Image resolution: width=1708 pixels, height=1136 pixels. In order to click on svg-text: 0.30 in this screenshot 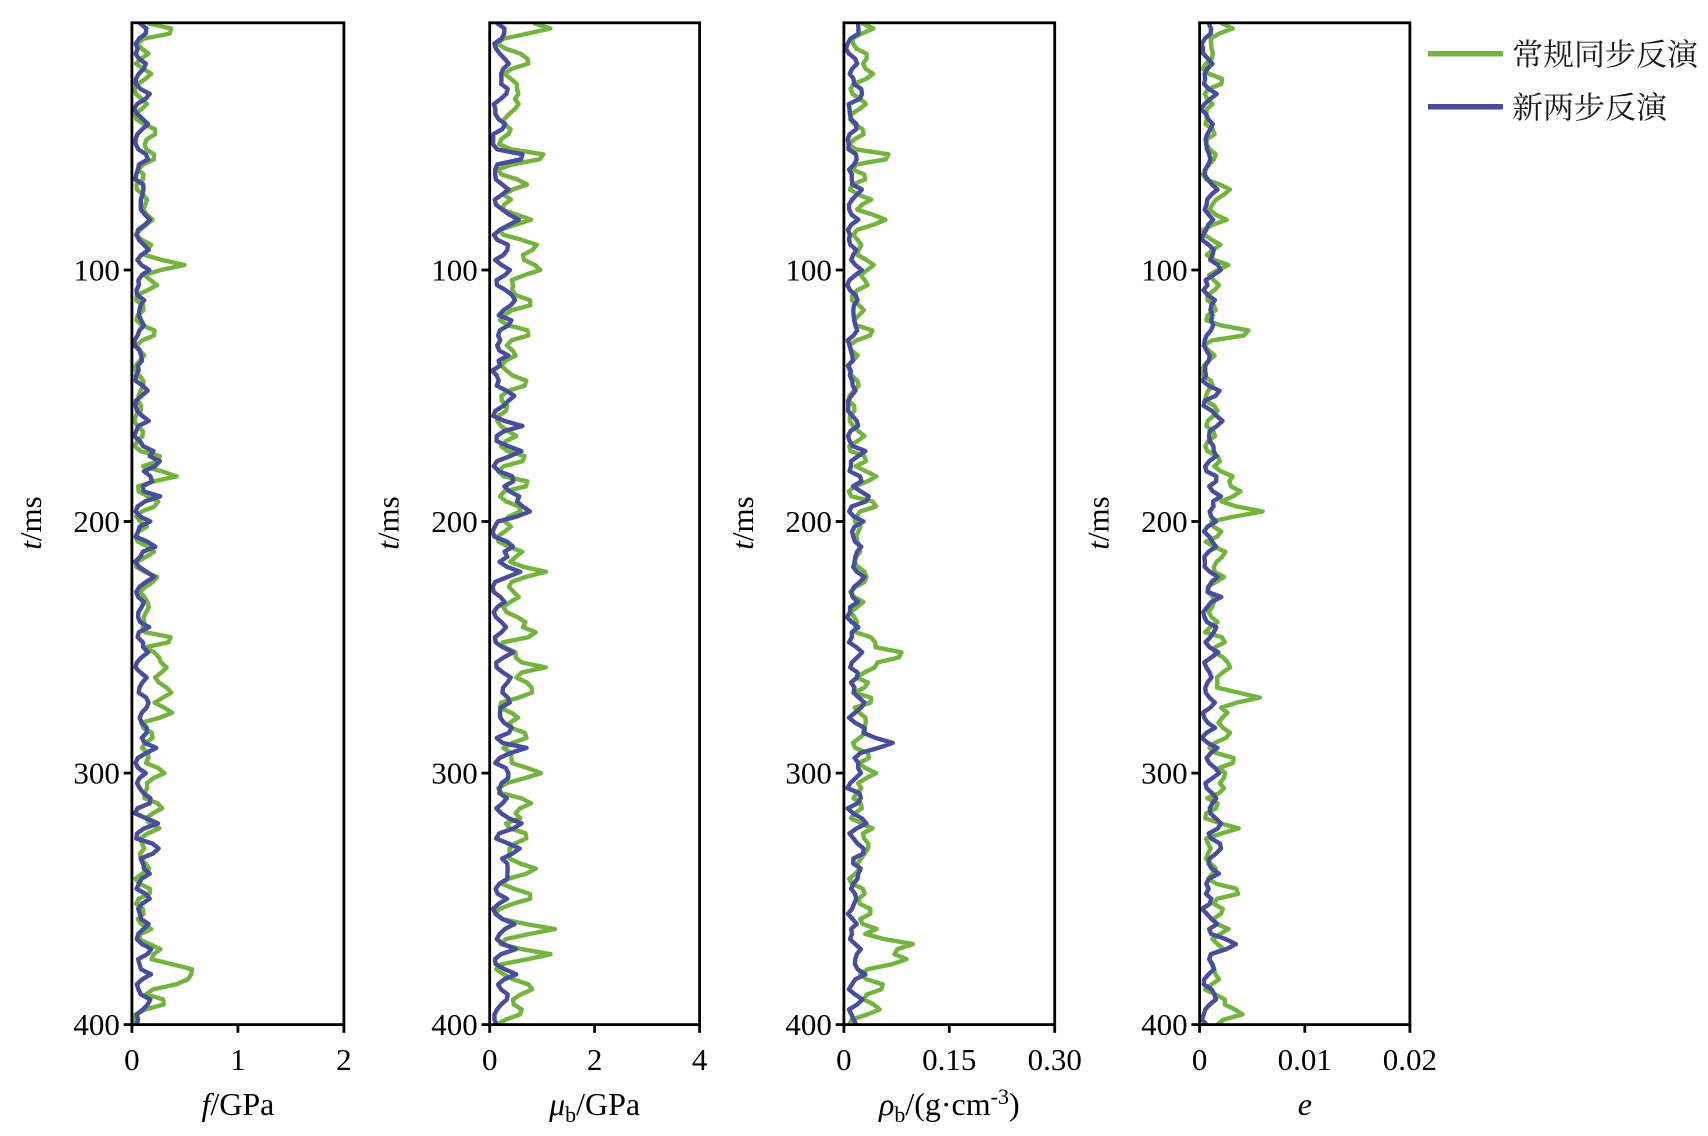, I will do `click(1055, 1059)`.